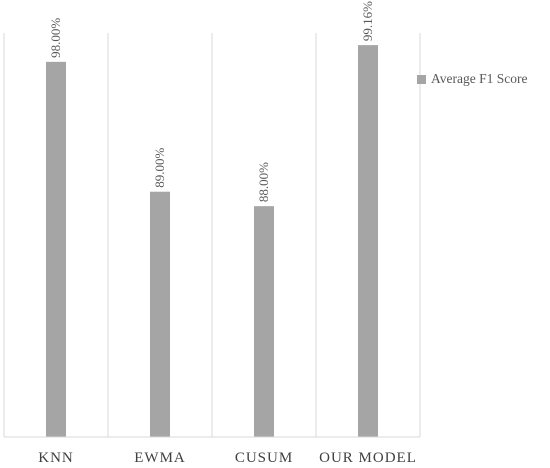 This screenshot has height=468, width=550. I want to click on x-tick-label: OUR MODEL, so click(368, 458).